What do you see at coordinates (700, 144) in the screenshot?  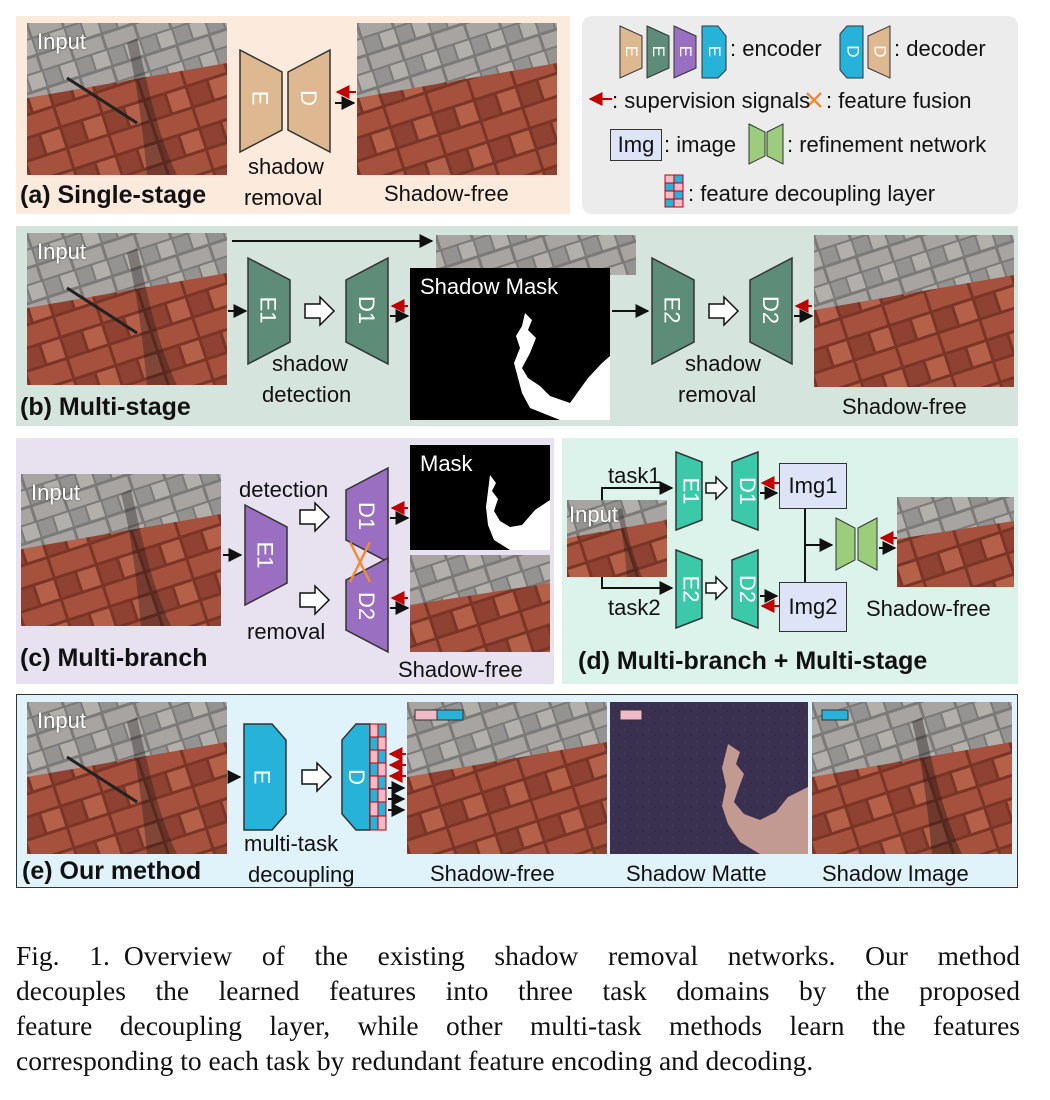 I see `legend-image-text: : image` at bounding box center [700, 144].